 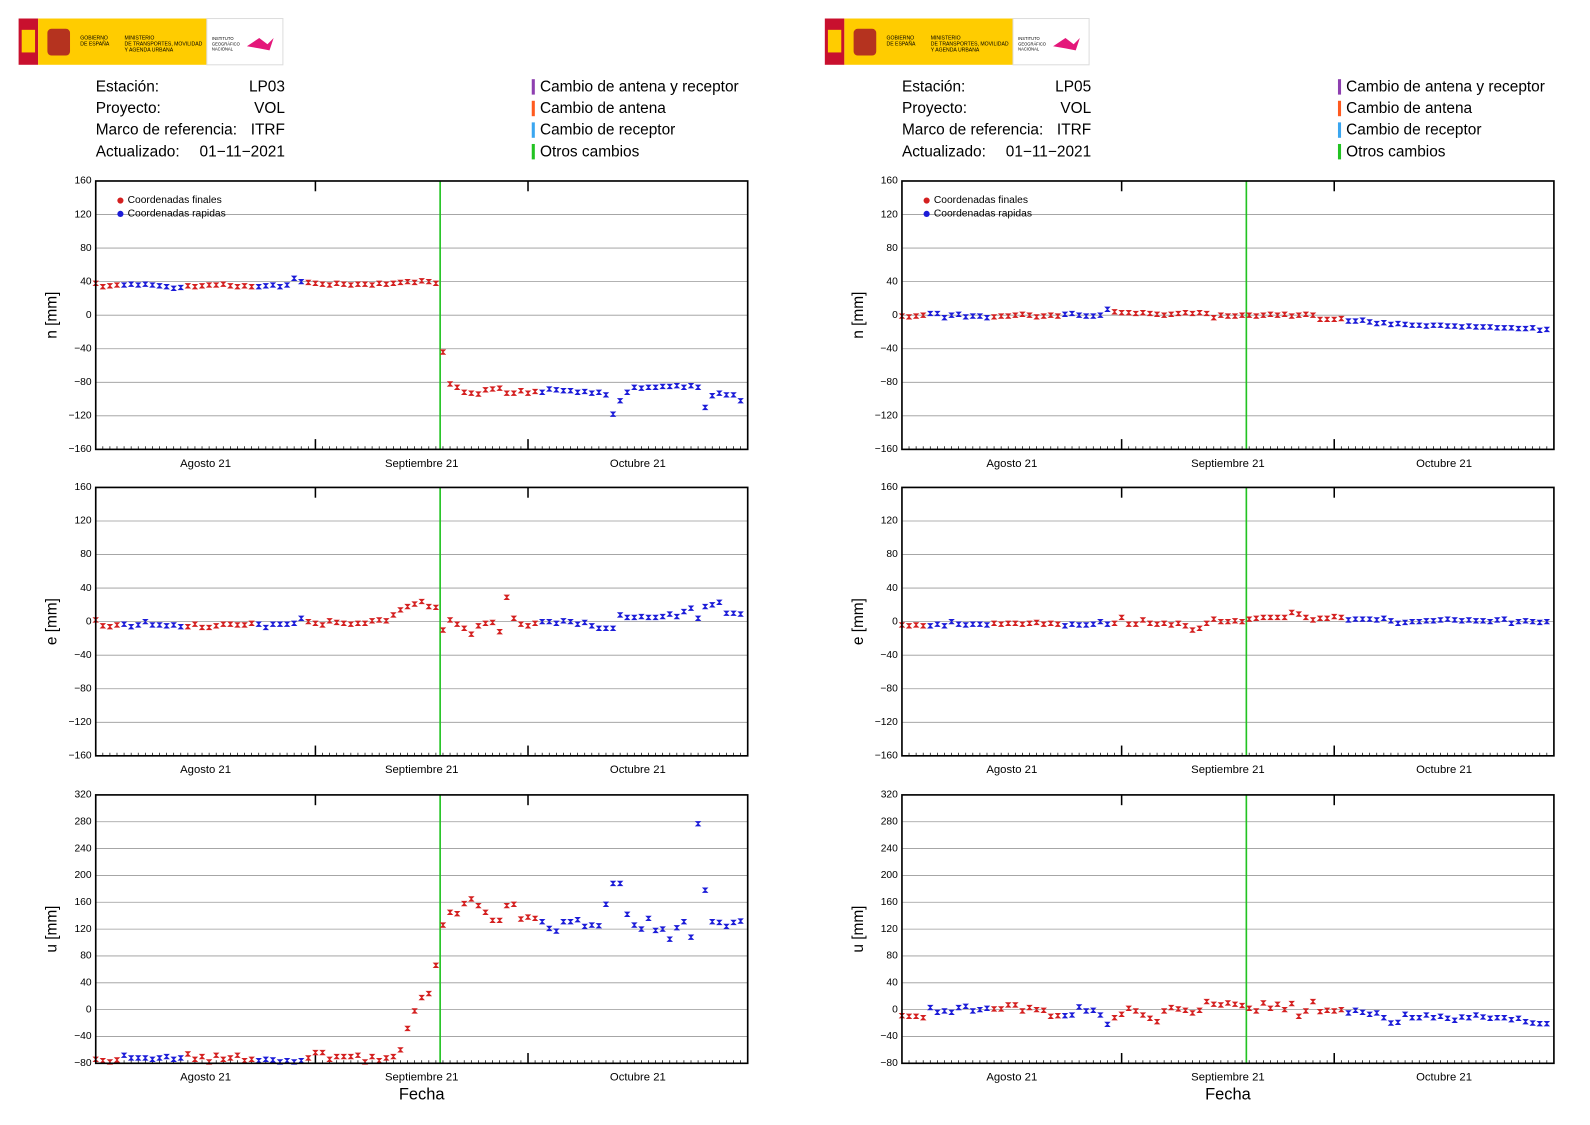 I want to click on logo-flag-yellow, so click(x=28, y=41).